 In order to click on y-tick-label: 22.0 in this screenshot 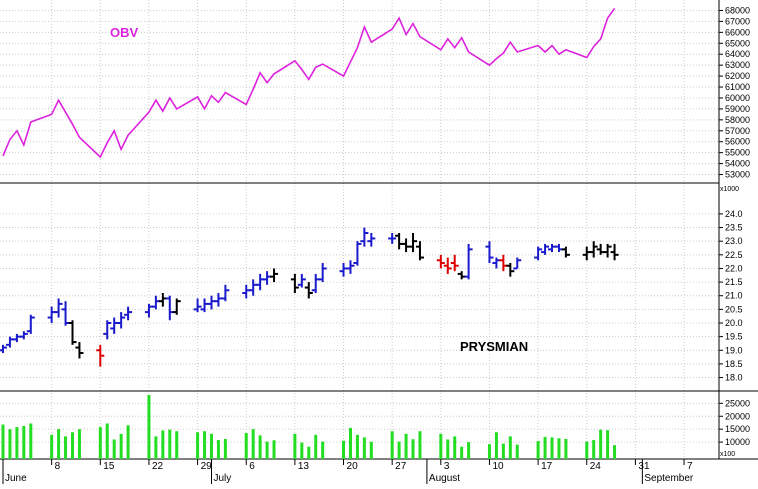, I will do `click(734, 268)`.